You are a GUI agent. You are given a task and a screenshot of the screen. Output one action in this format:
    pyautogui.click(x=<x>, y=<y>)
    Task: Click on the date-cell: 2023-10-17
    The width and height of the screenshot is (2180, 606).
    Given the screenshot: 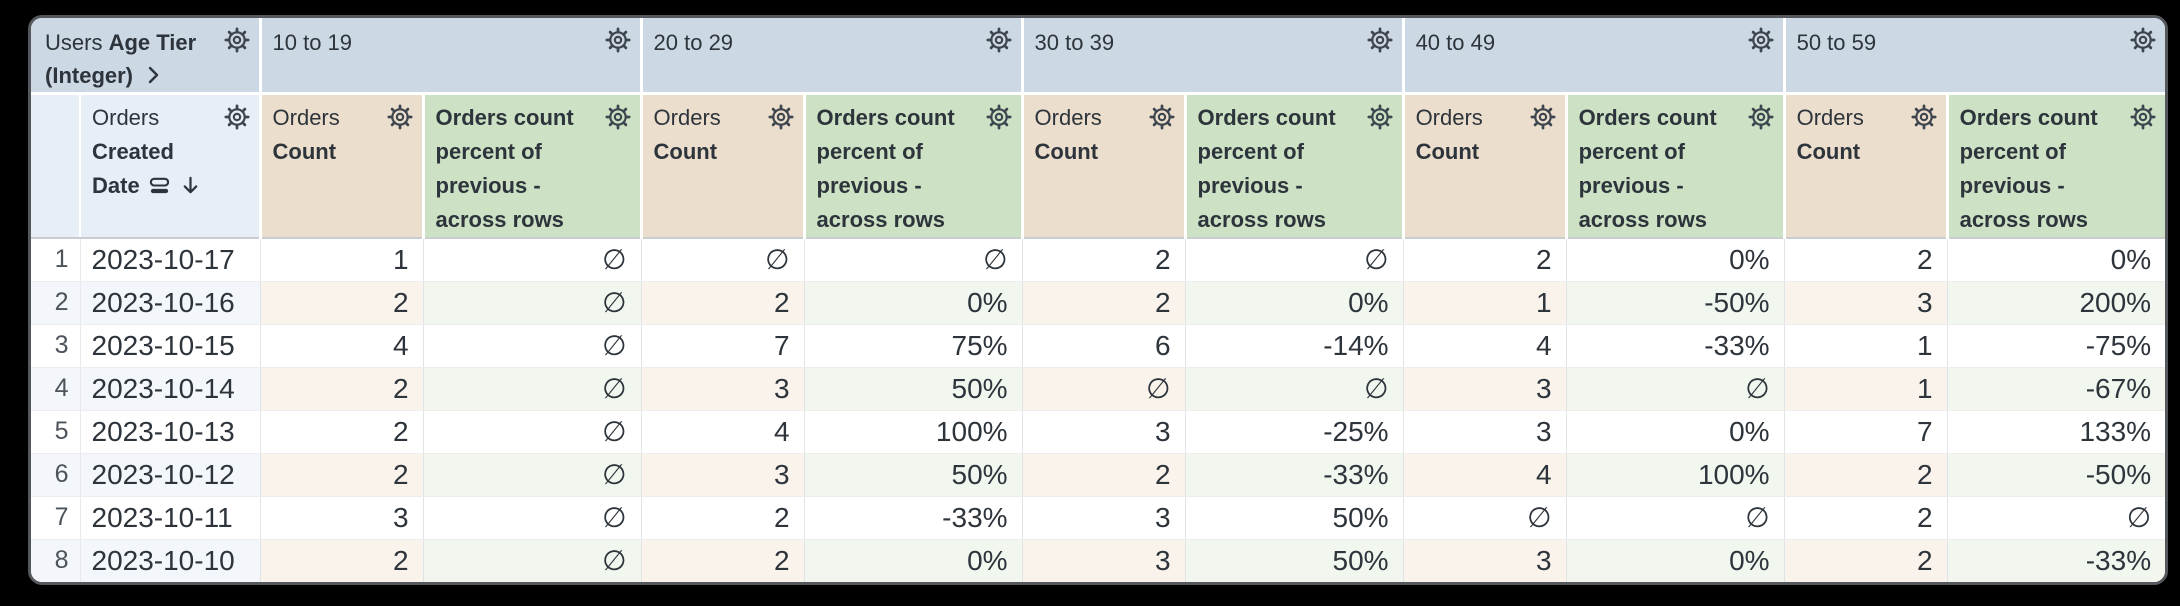 What is the action you would take?
    pyautogui.click(x=170, y=260)
    